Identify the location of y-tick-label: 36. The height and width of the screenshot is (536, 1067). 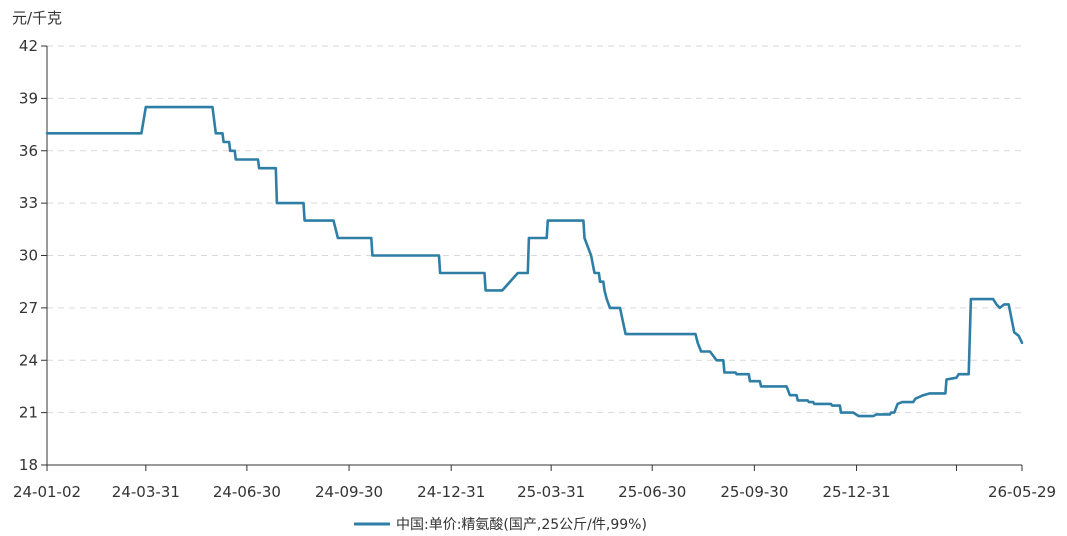
(28, 151).